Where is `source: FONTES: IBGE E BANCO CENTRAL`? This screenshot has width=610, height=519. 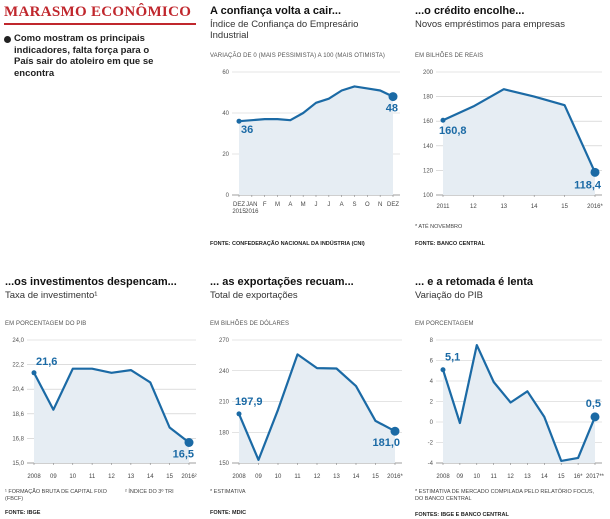
source: FONTES: IBGE E BANCO CENTRAL is located at coordinates (462, 515).